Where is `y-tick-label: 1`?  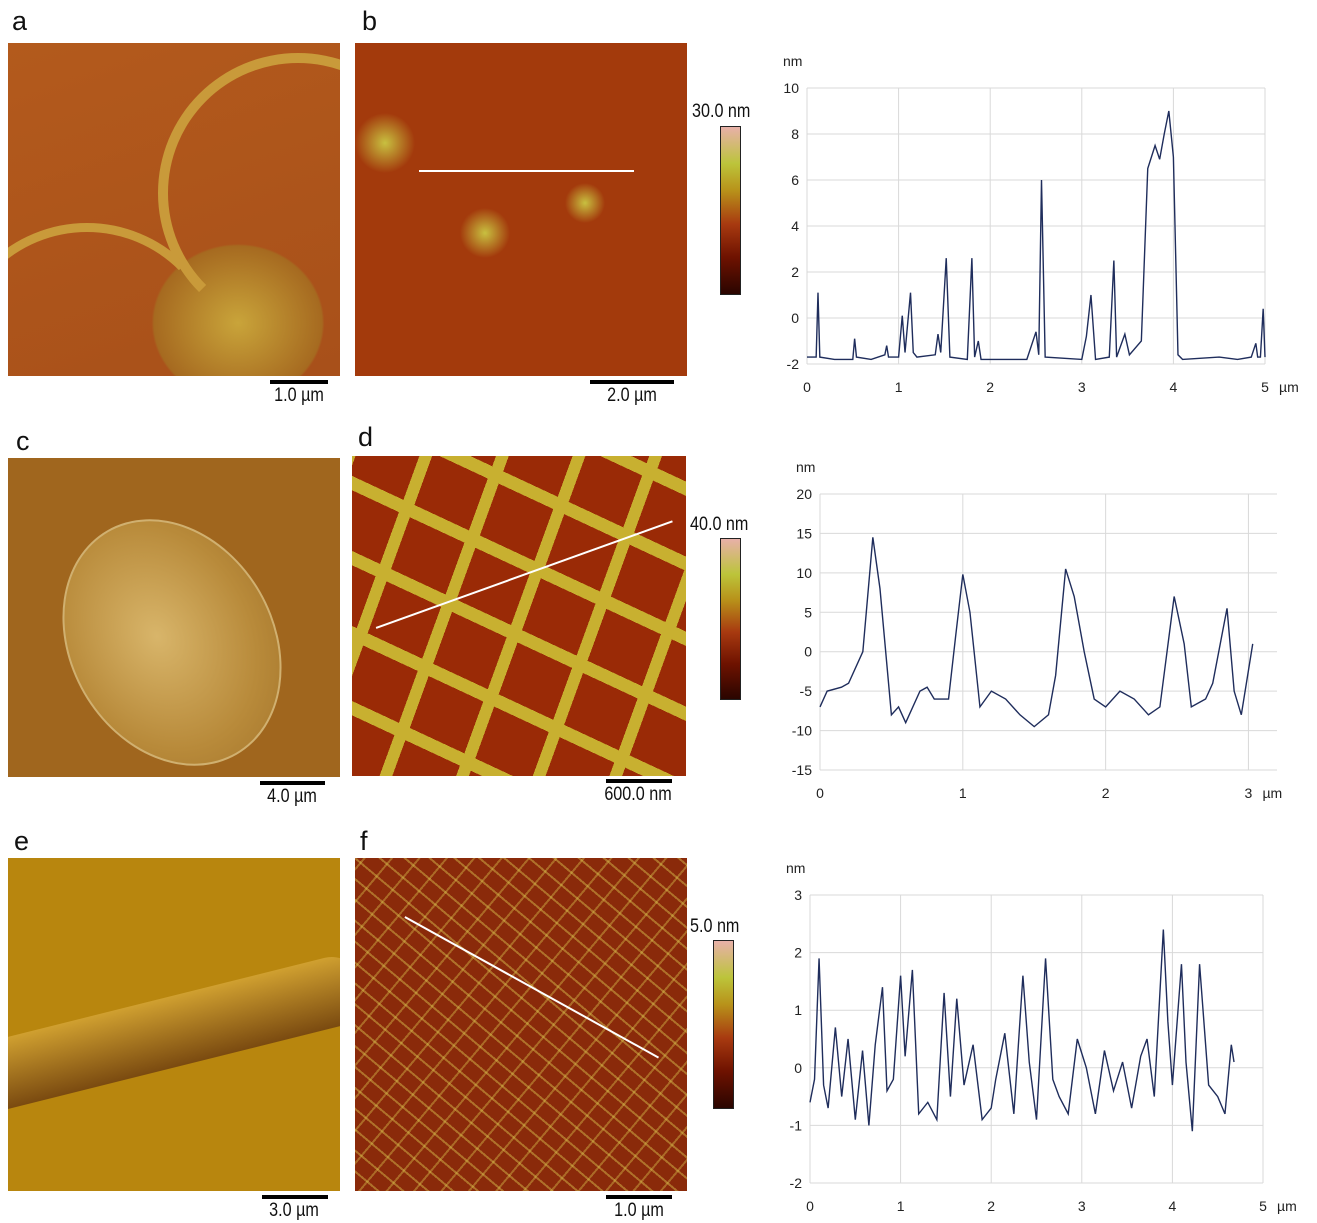
y-tick-label: 1 is located at coordinates (798, 1010).